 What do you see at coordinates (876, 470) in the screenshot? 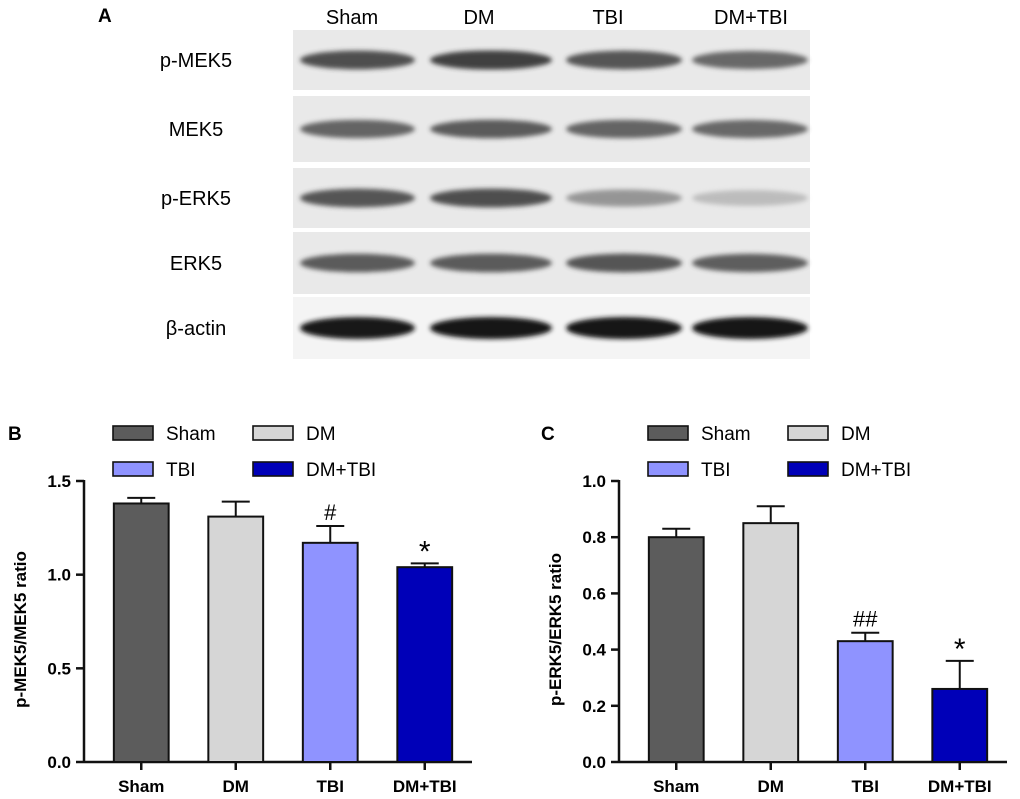
I see `chart-c-legend-label-dm-plus-tbi: DM+TBI` at bounding box center [876, 470].